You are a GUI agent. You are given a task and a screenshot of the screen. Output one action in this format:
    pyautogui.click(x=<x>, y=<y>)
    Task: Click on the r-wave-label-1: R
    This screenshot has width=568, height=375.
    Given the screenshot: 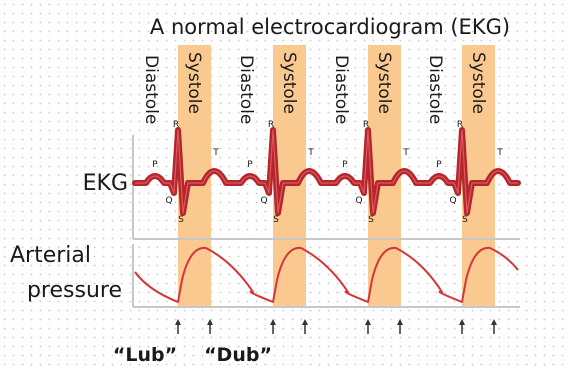 What is the action you would take?
    pyautogui.click(x=176, y=125)
    